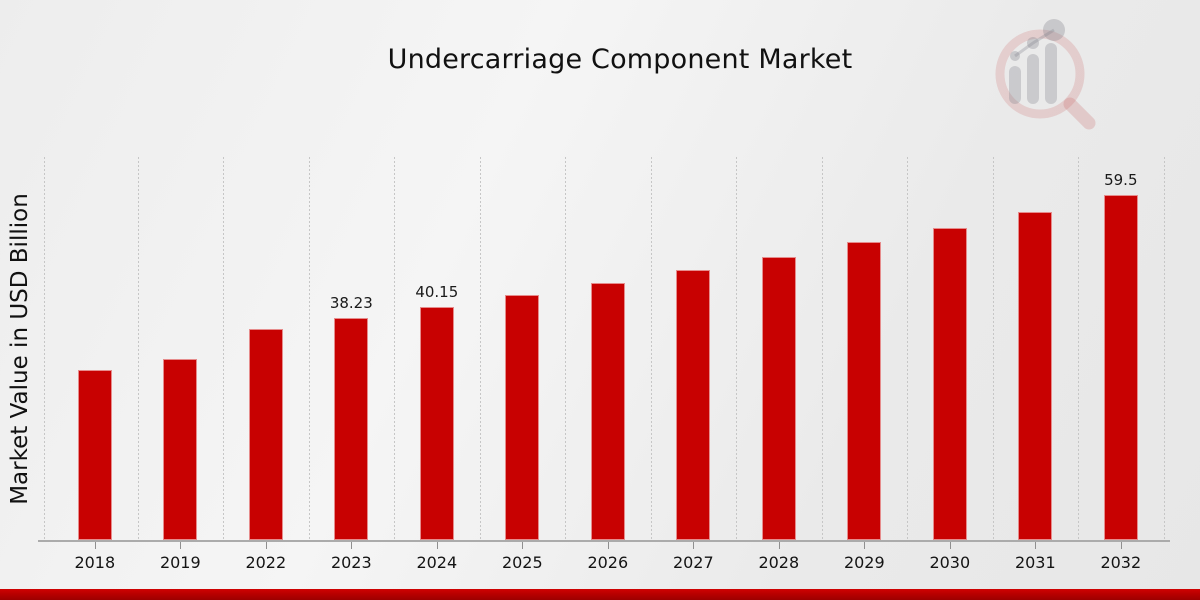  What do you see at coordinates (1035, 376) in the screenshot?
I see `bar-2031` at bounding box center [1035, 376].